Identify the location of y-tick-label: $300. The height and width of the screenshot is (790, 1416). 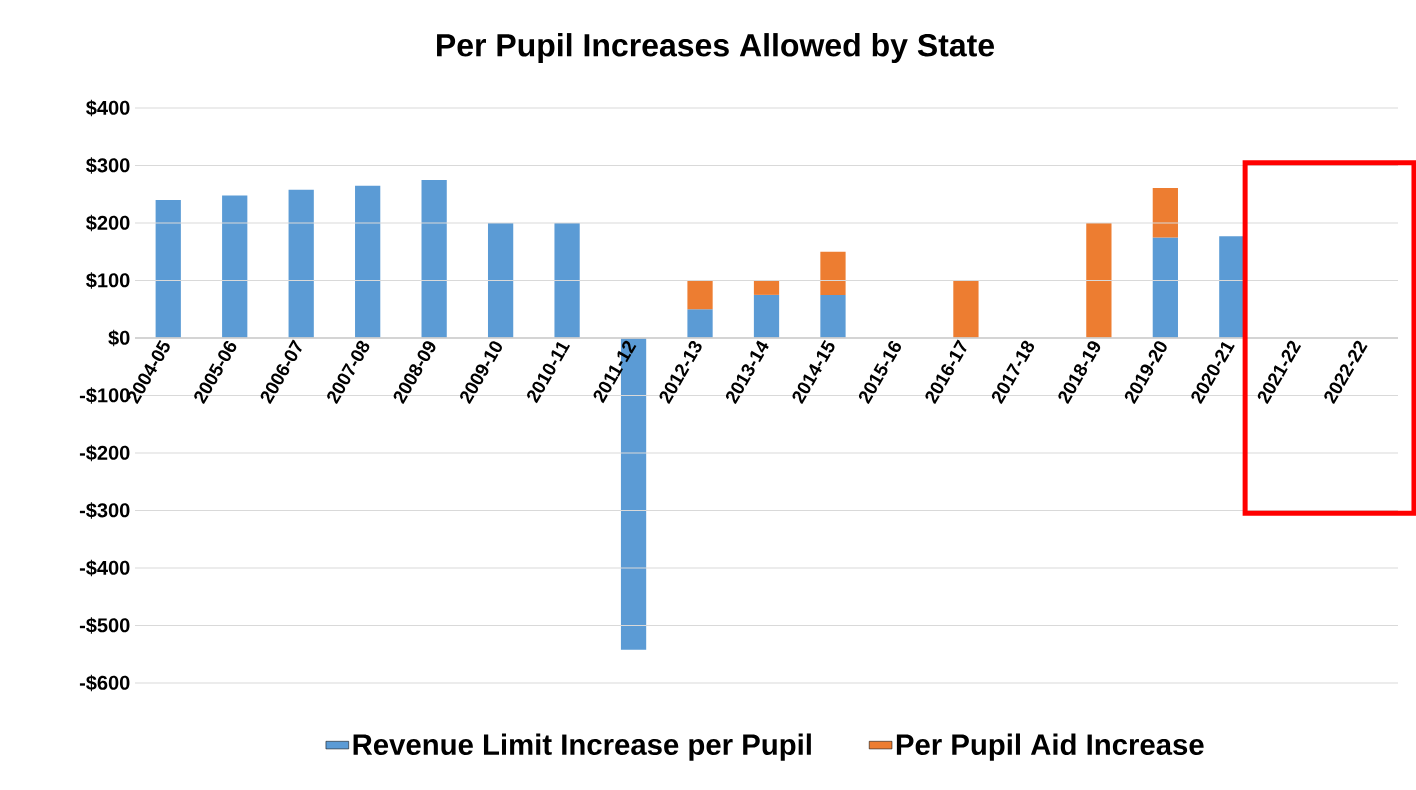
(108, 165).